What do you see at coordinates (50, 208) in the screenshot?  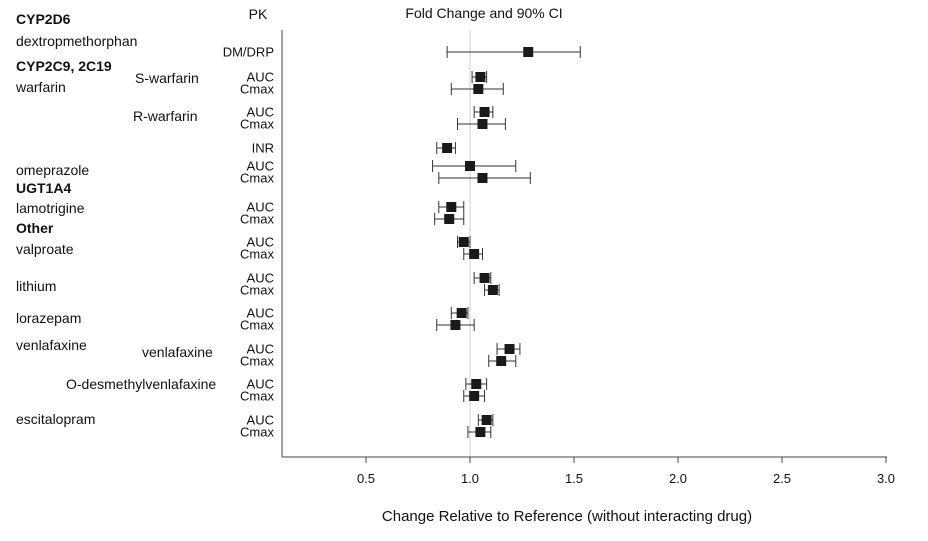 I see `drug-label: lamotrigine` at bounding box center [50, 208].